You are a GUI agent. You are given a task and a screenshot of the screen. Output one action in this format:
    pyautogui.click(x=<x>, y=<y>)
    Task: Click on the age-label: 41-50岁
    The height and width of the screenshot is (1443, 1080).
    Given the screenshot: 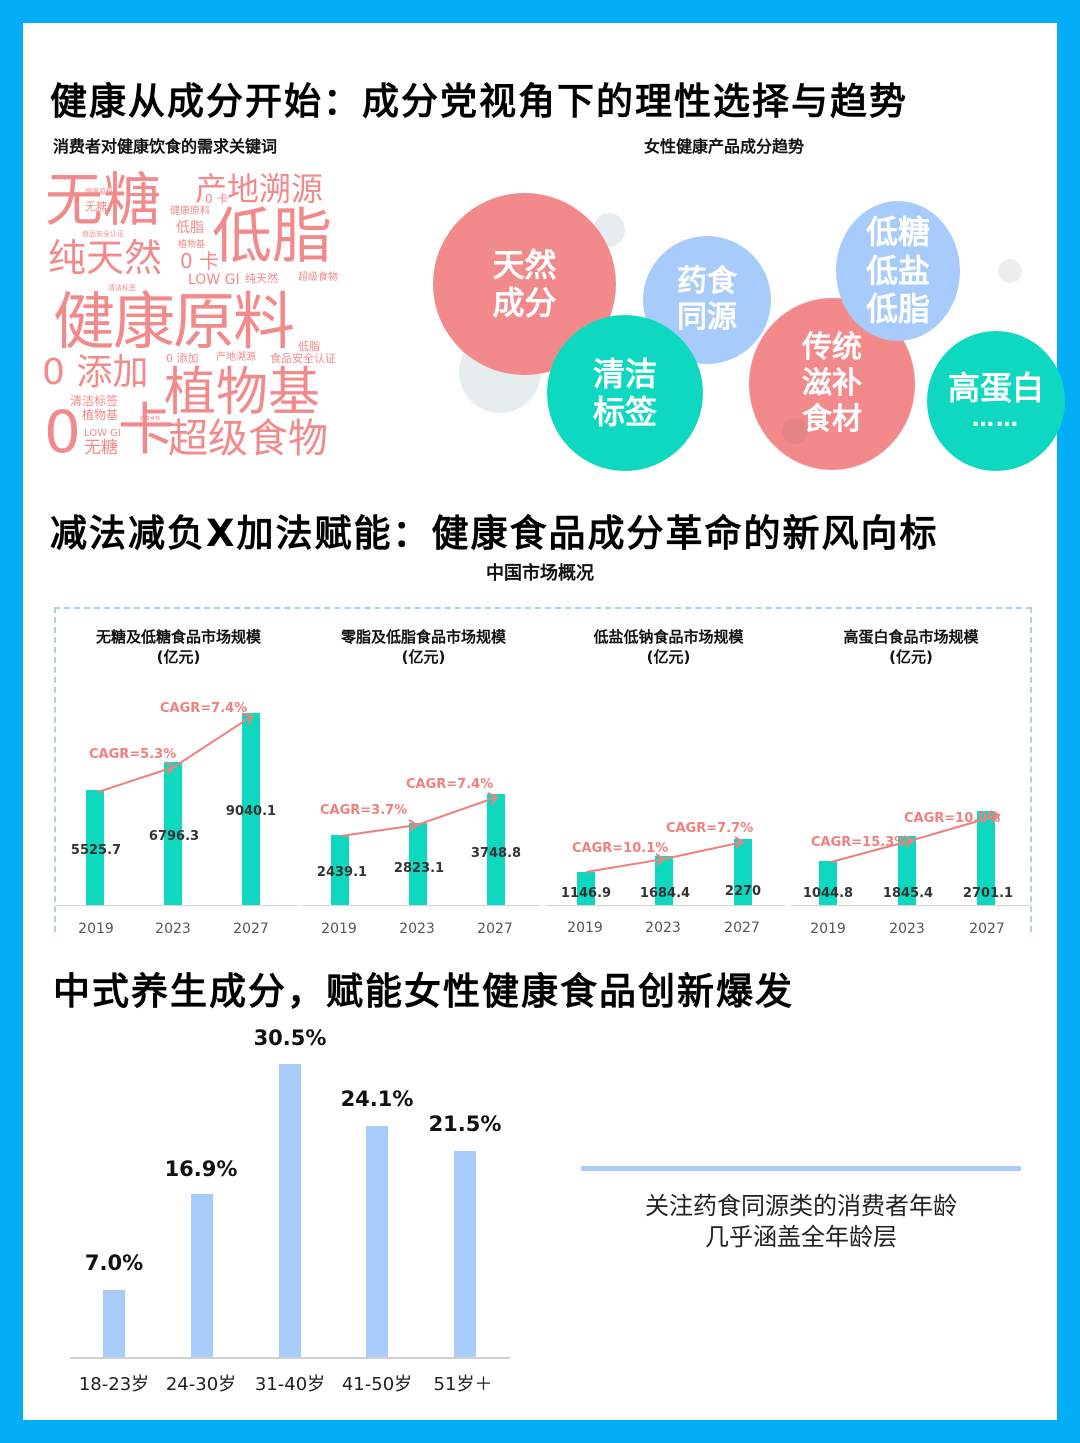 What is the action you would take?
    pyautogui.click(x=377, y=1384)
    